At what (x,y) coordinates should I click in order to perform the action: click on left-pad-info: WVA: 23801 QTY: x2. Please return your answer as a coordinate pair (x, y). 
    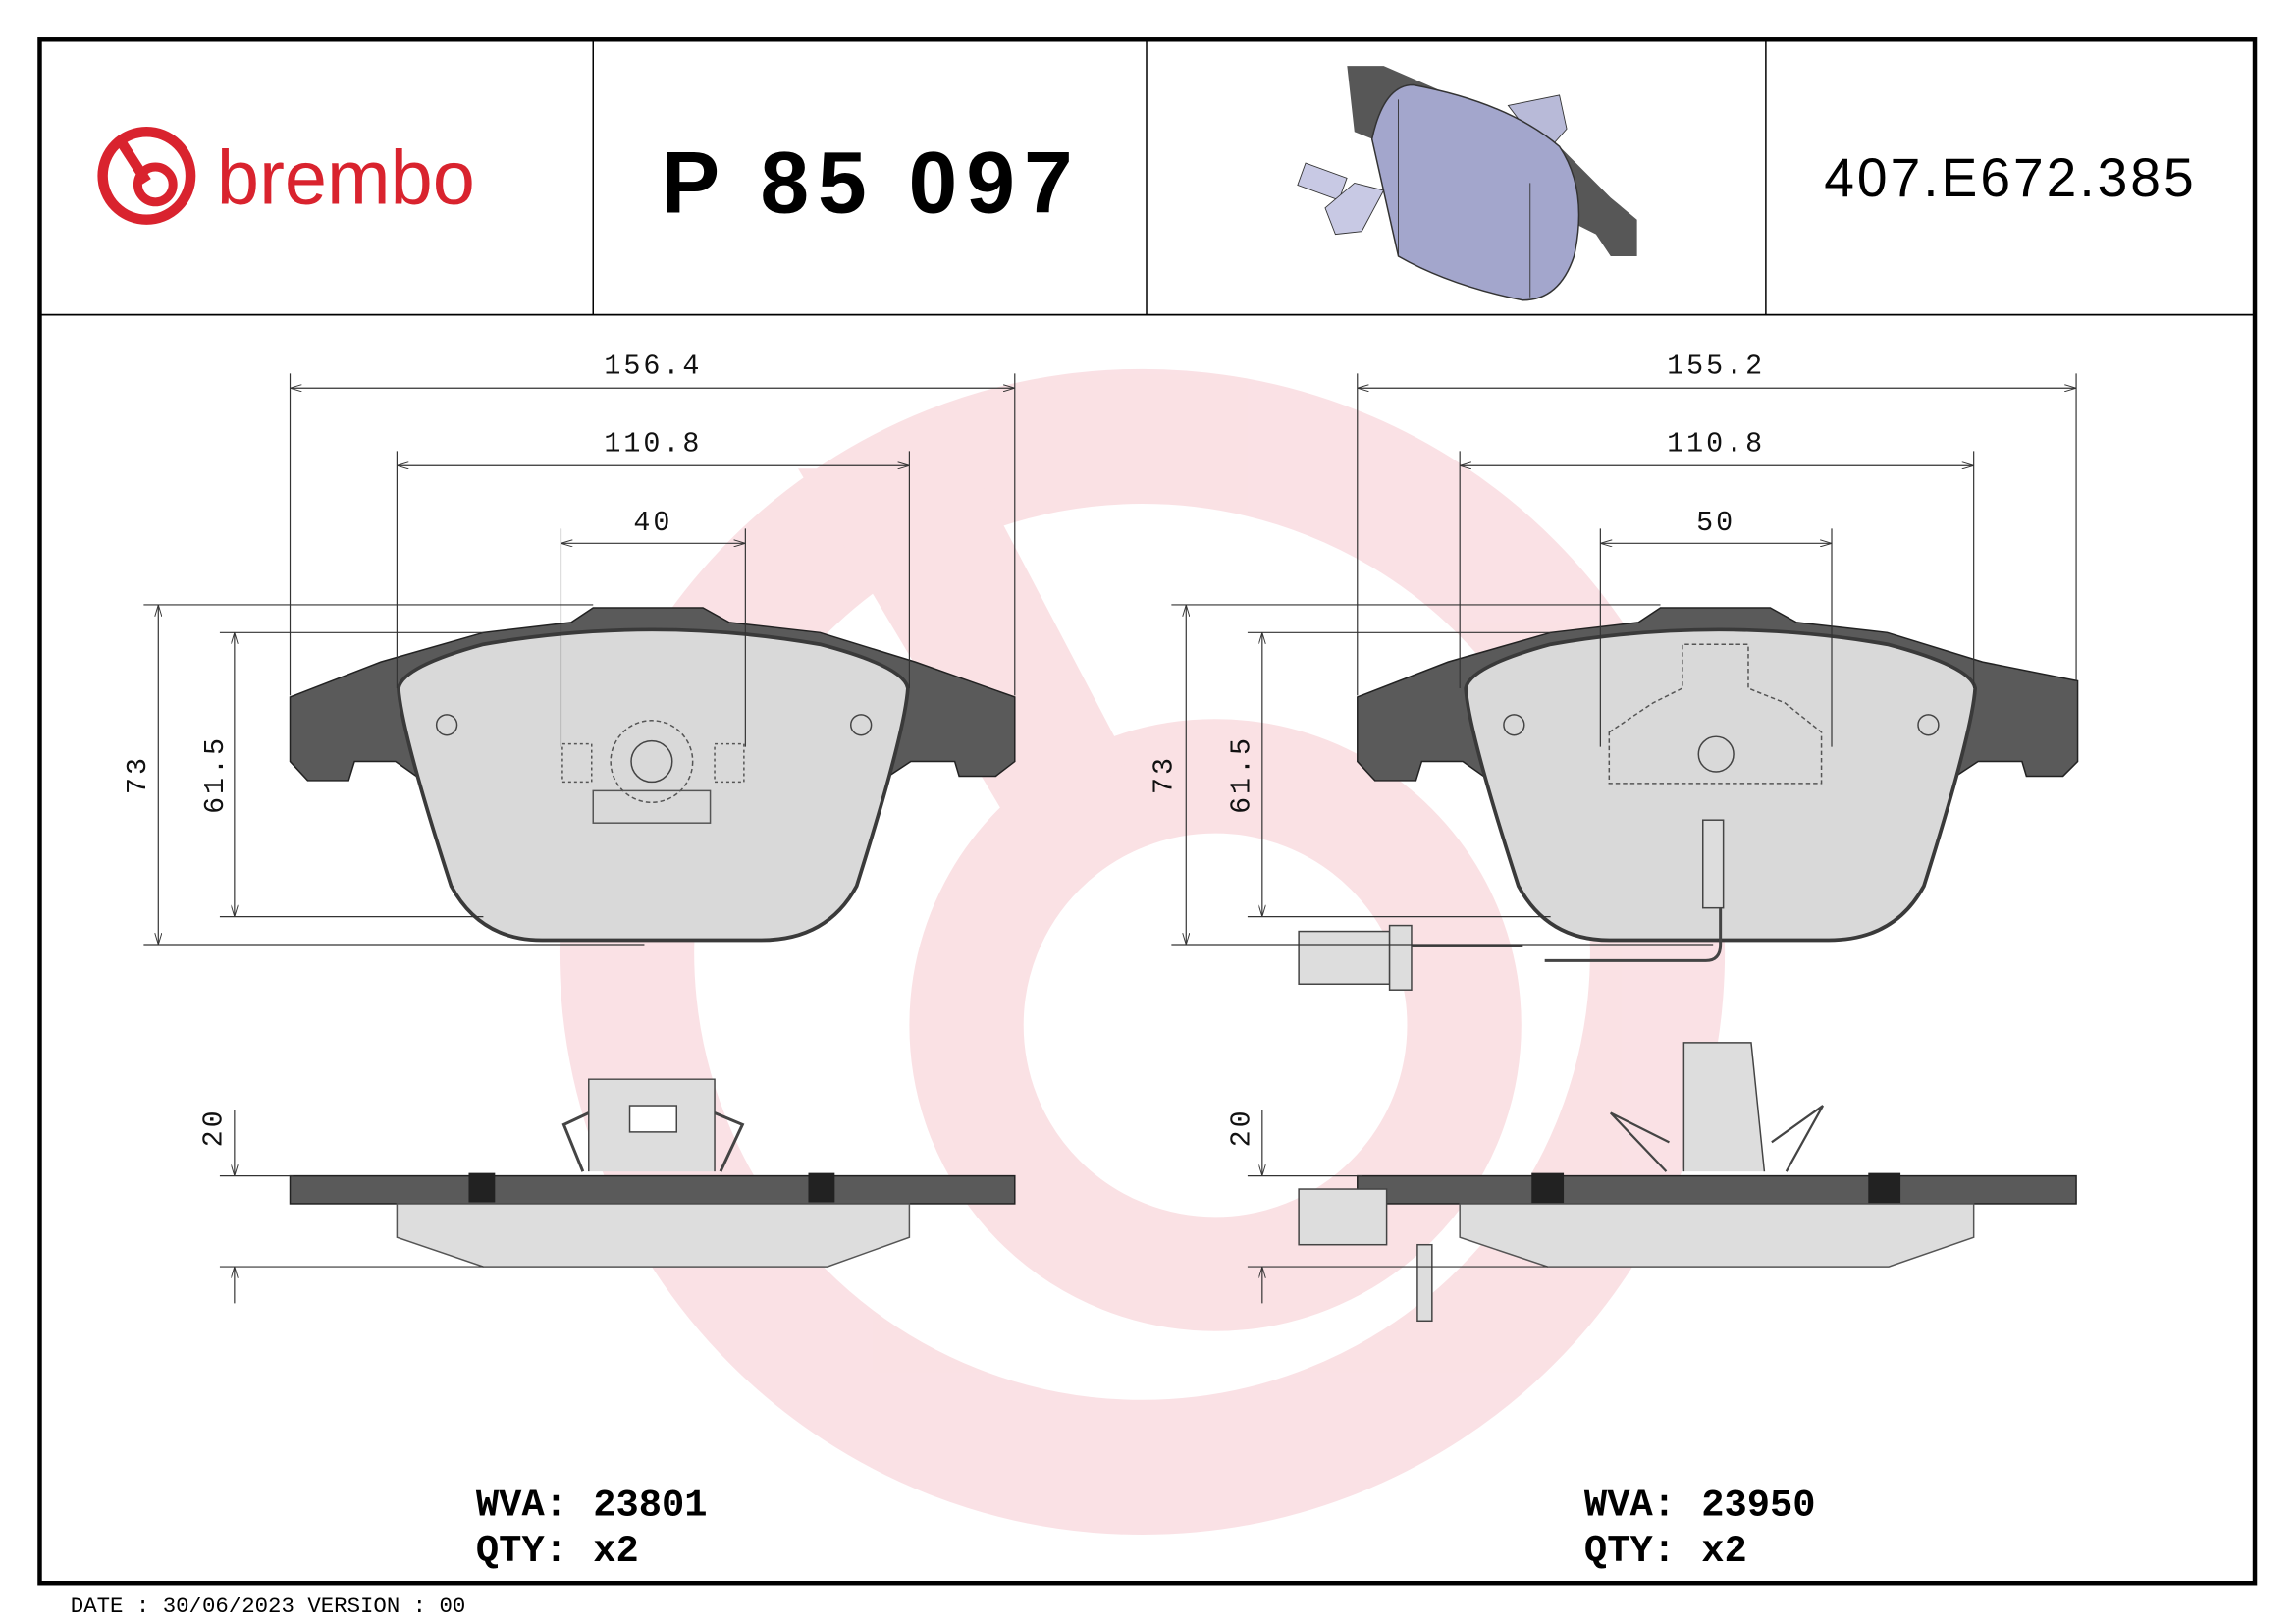
    Looking at the image, I should click on (592, 1529).